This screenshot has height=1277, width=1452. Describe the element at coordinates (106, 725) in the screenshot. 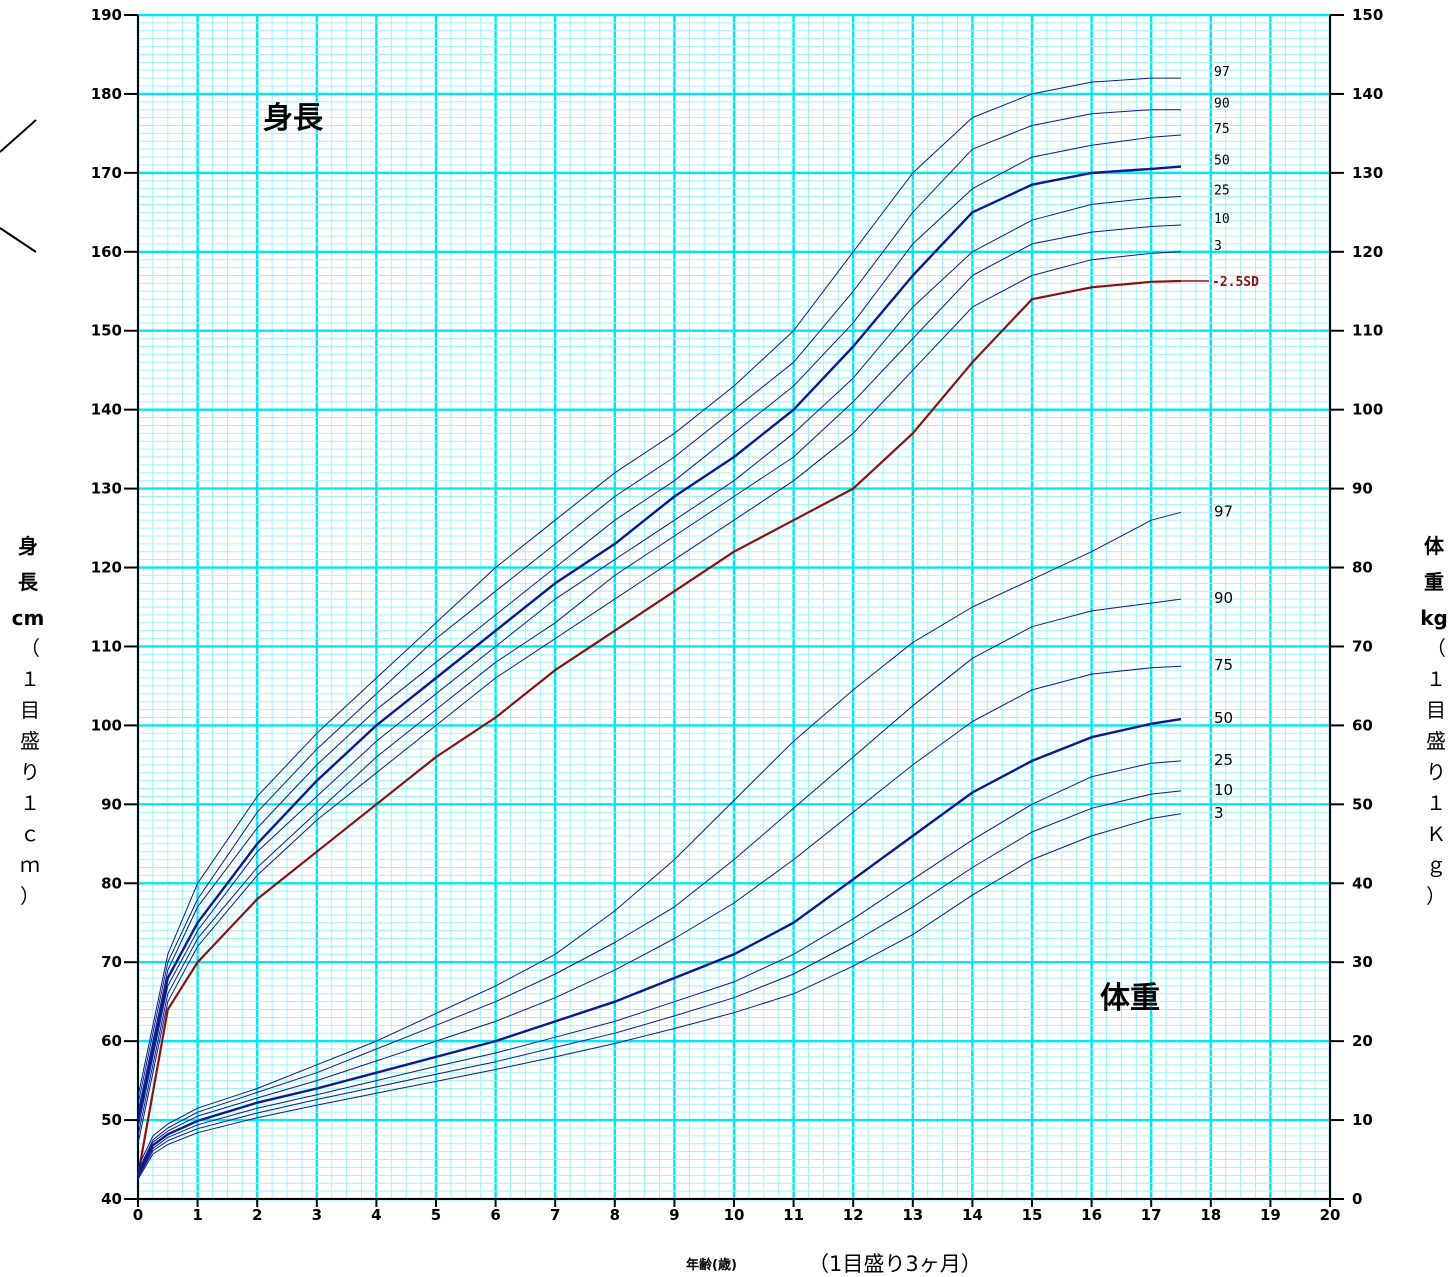

I see `height-tick-label: 100` at that location.